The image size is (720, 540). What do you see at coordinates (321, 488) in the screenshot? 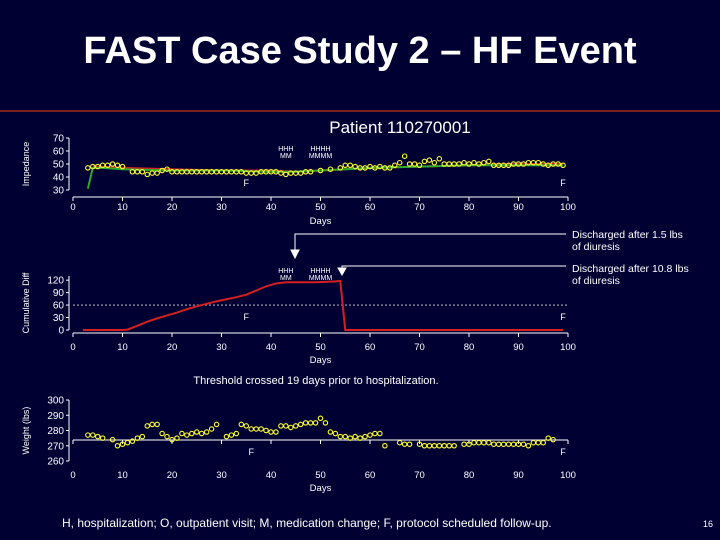
I see `weight-x-label: Days` at bounding box center [321, 488].